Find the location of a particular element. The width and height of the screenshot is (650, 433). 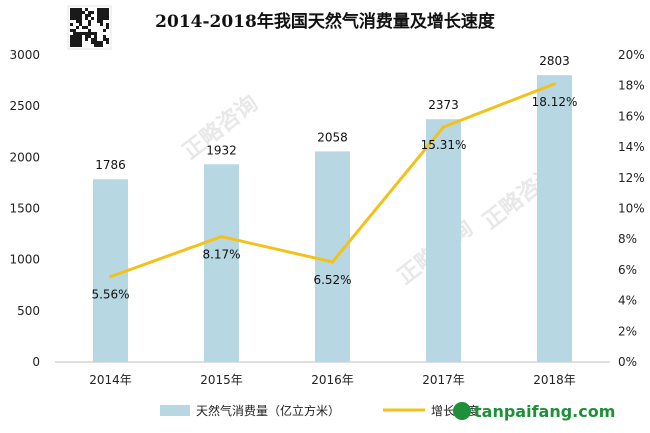

left-y-tick-label: 2000 is located at coordinates (24, 157).